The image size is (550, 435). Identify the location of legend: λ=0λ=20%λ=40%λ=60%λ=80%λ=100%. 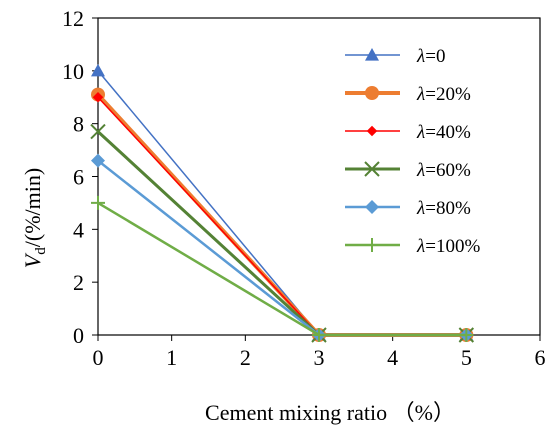
(412, 151).